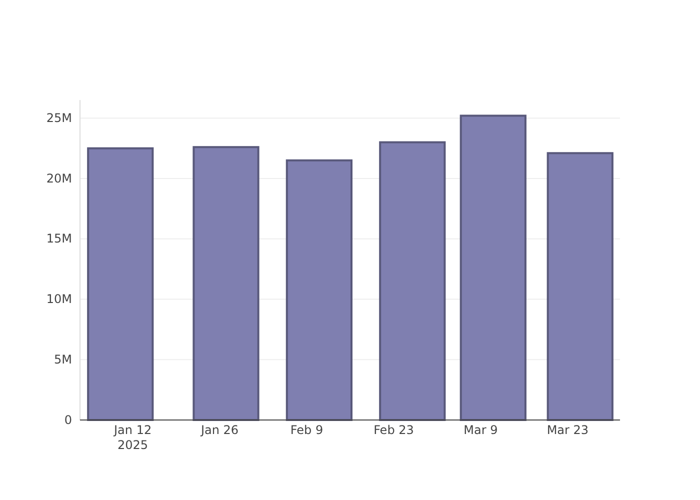 The width and height of the screenshot is (700, 500). Describe the element at coordinates (59, 239) in the screenshot. I see `y-tick-label: 15M` at that location.